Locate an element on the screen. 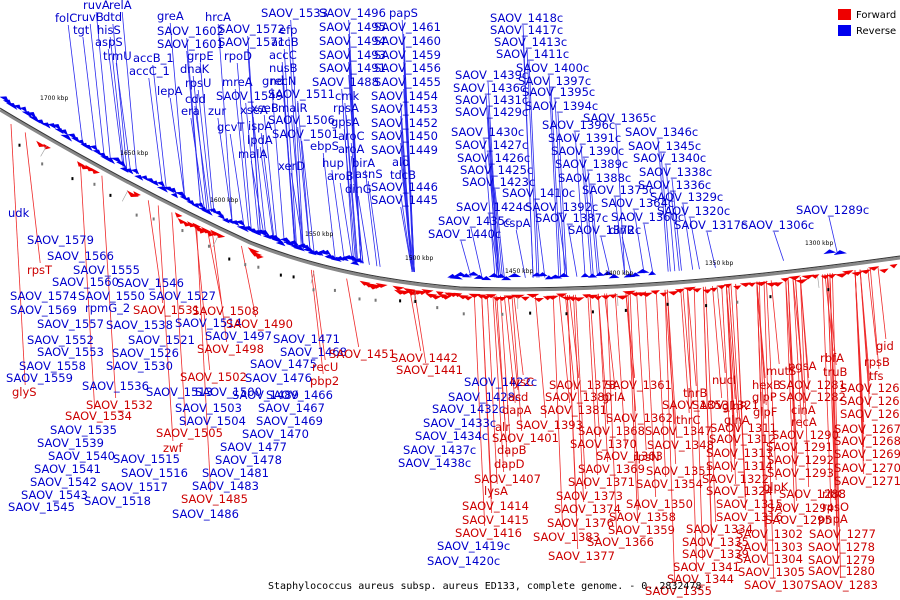  forward-gene-label: SAOV_1369 is located at coordinates (611, 469).